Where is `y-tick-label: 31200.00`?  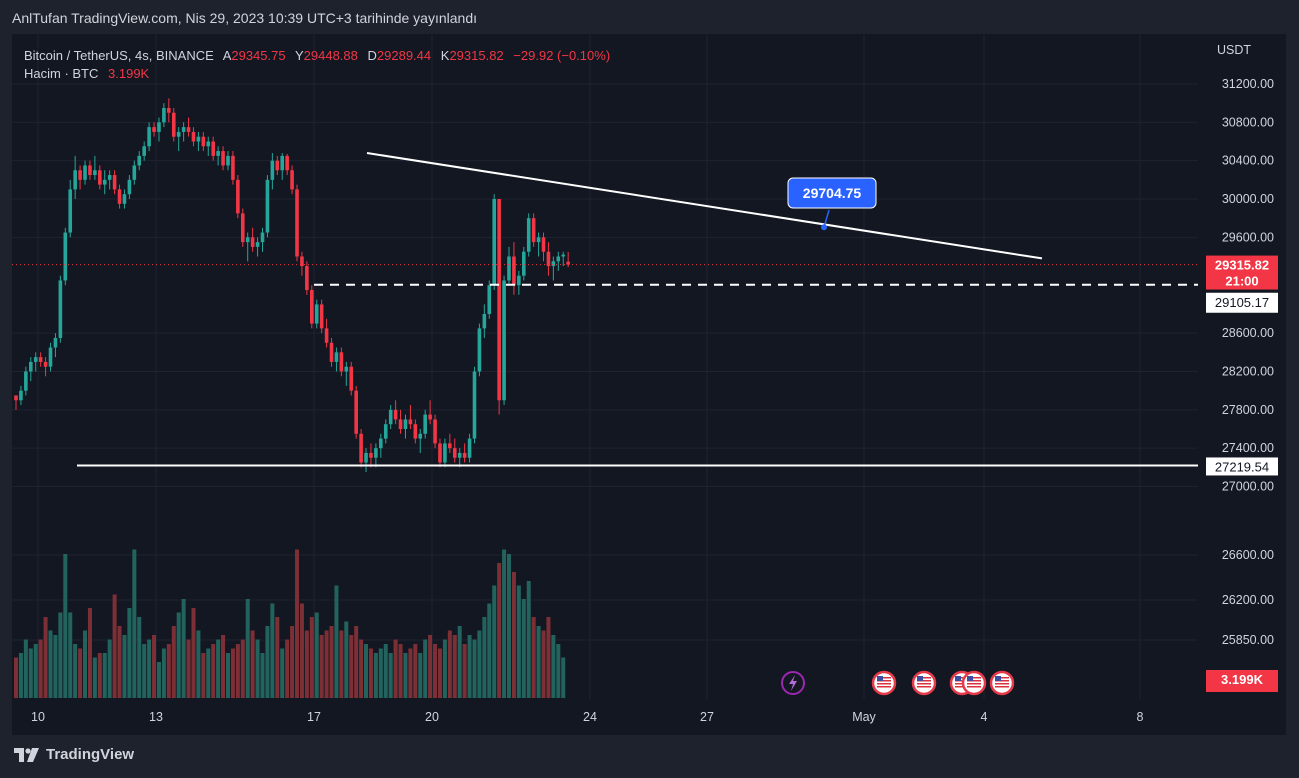
y-tick-label: 31200.00 is located at coordinates (1248, 84).